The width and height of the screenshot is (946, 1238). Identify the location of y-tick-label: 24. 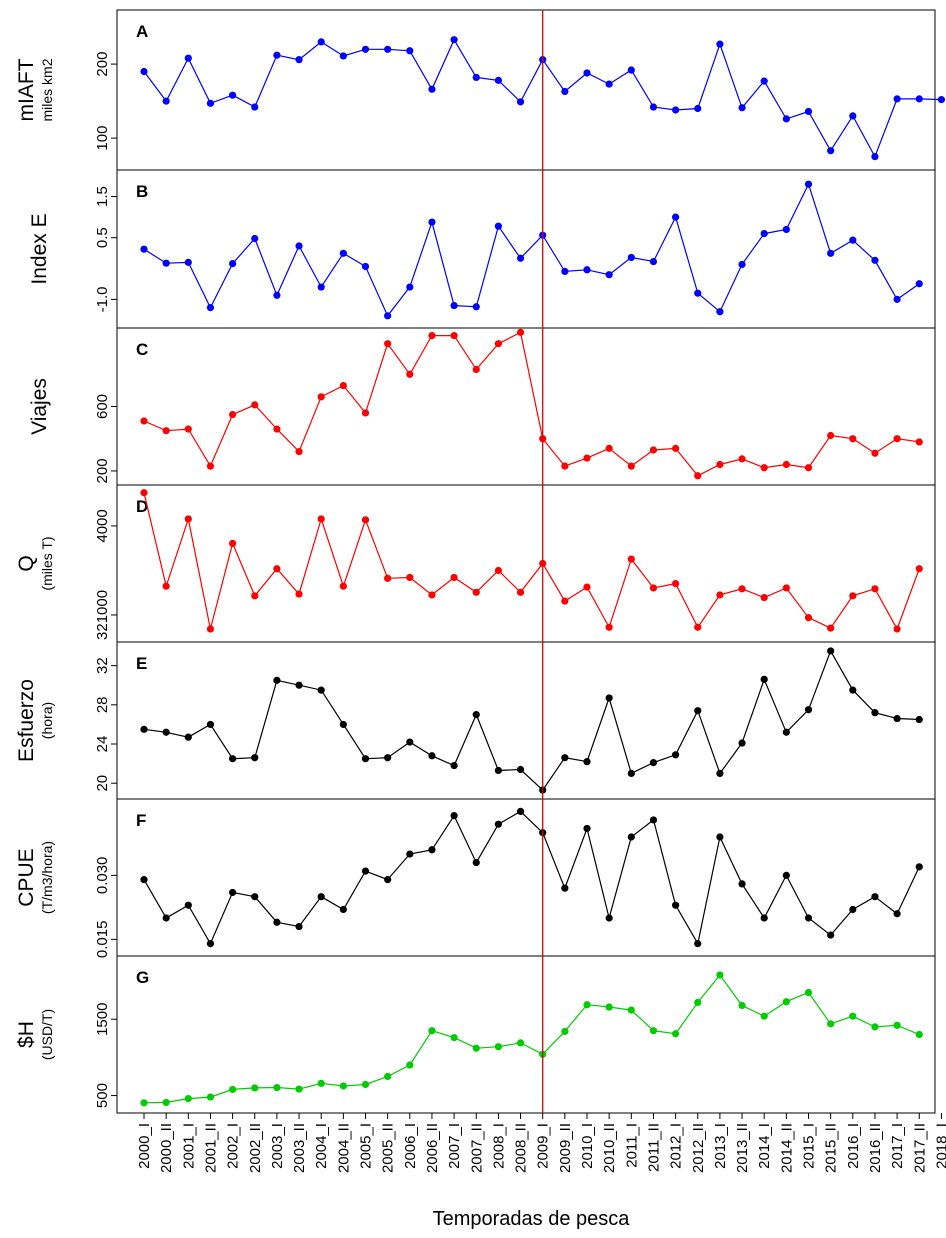
(102, 744).